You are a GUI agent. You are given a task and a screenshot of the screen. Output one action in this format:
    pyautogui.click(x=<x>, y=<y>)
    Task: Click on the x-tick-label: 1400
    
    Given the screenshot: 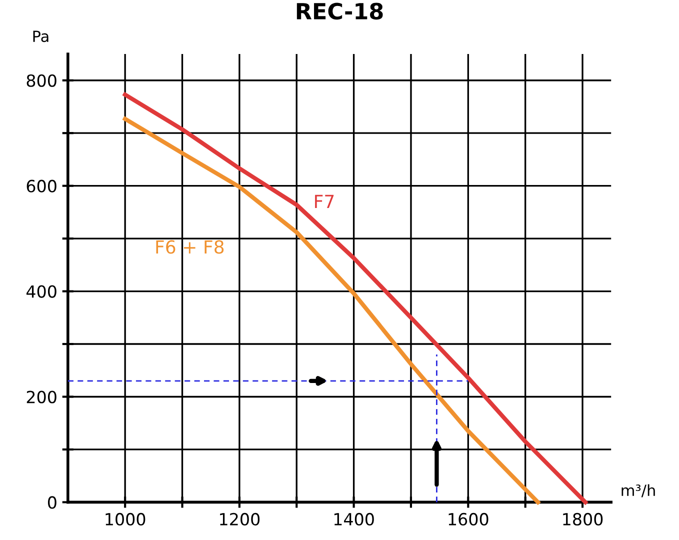 What is the action you would take?
    pyautogui.click(x=354, y=519)
    